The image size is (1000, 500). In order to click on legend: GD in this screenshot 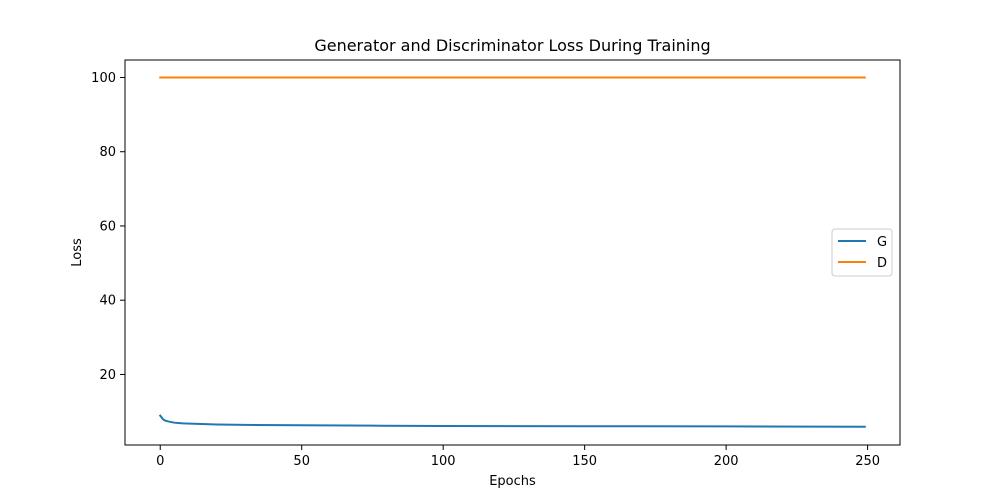, I will do `click(862, 252)`.